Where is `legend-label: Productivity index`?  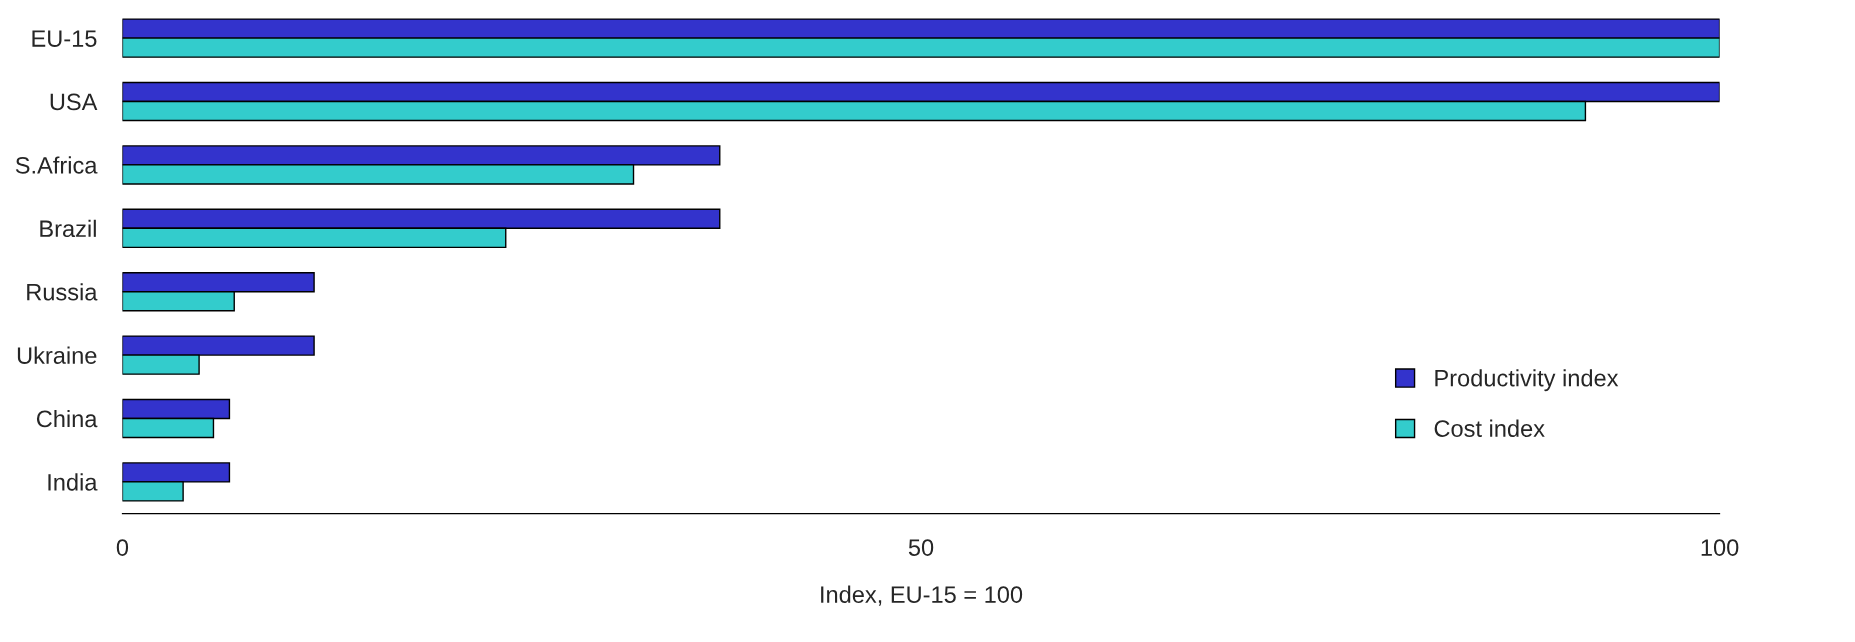 legend-label: Productivity index is located at coordinates (1527, 380).